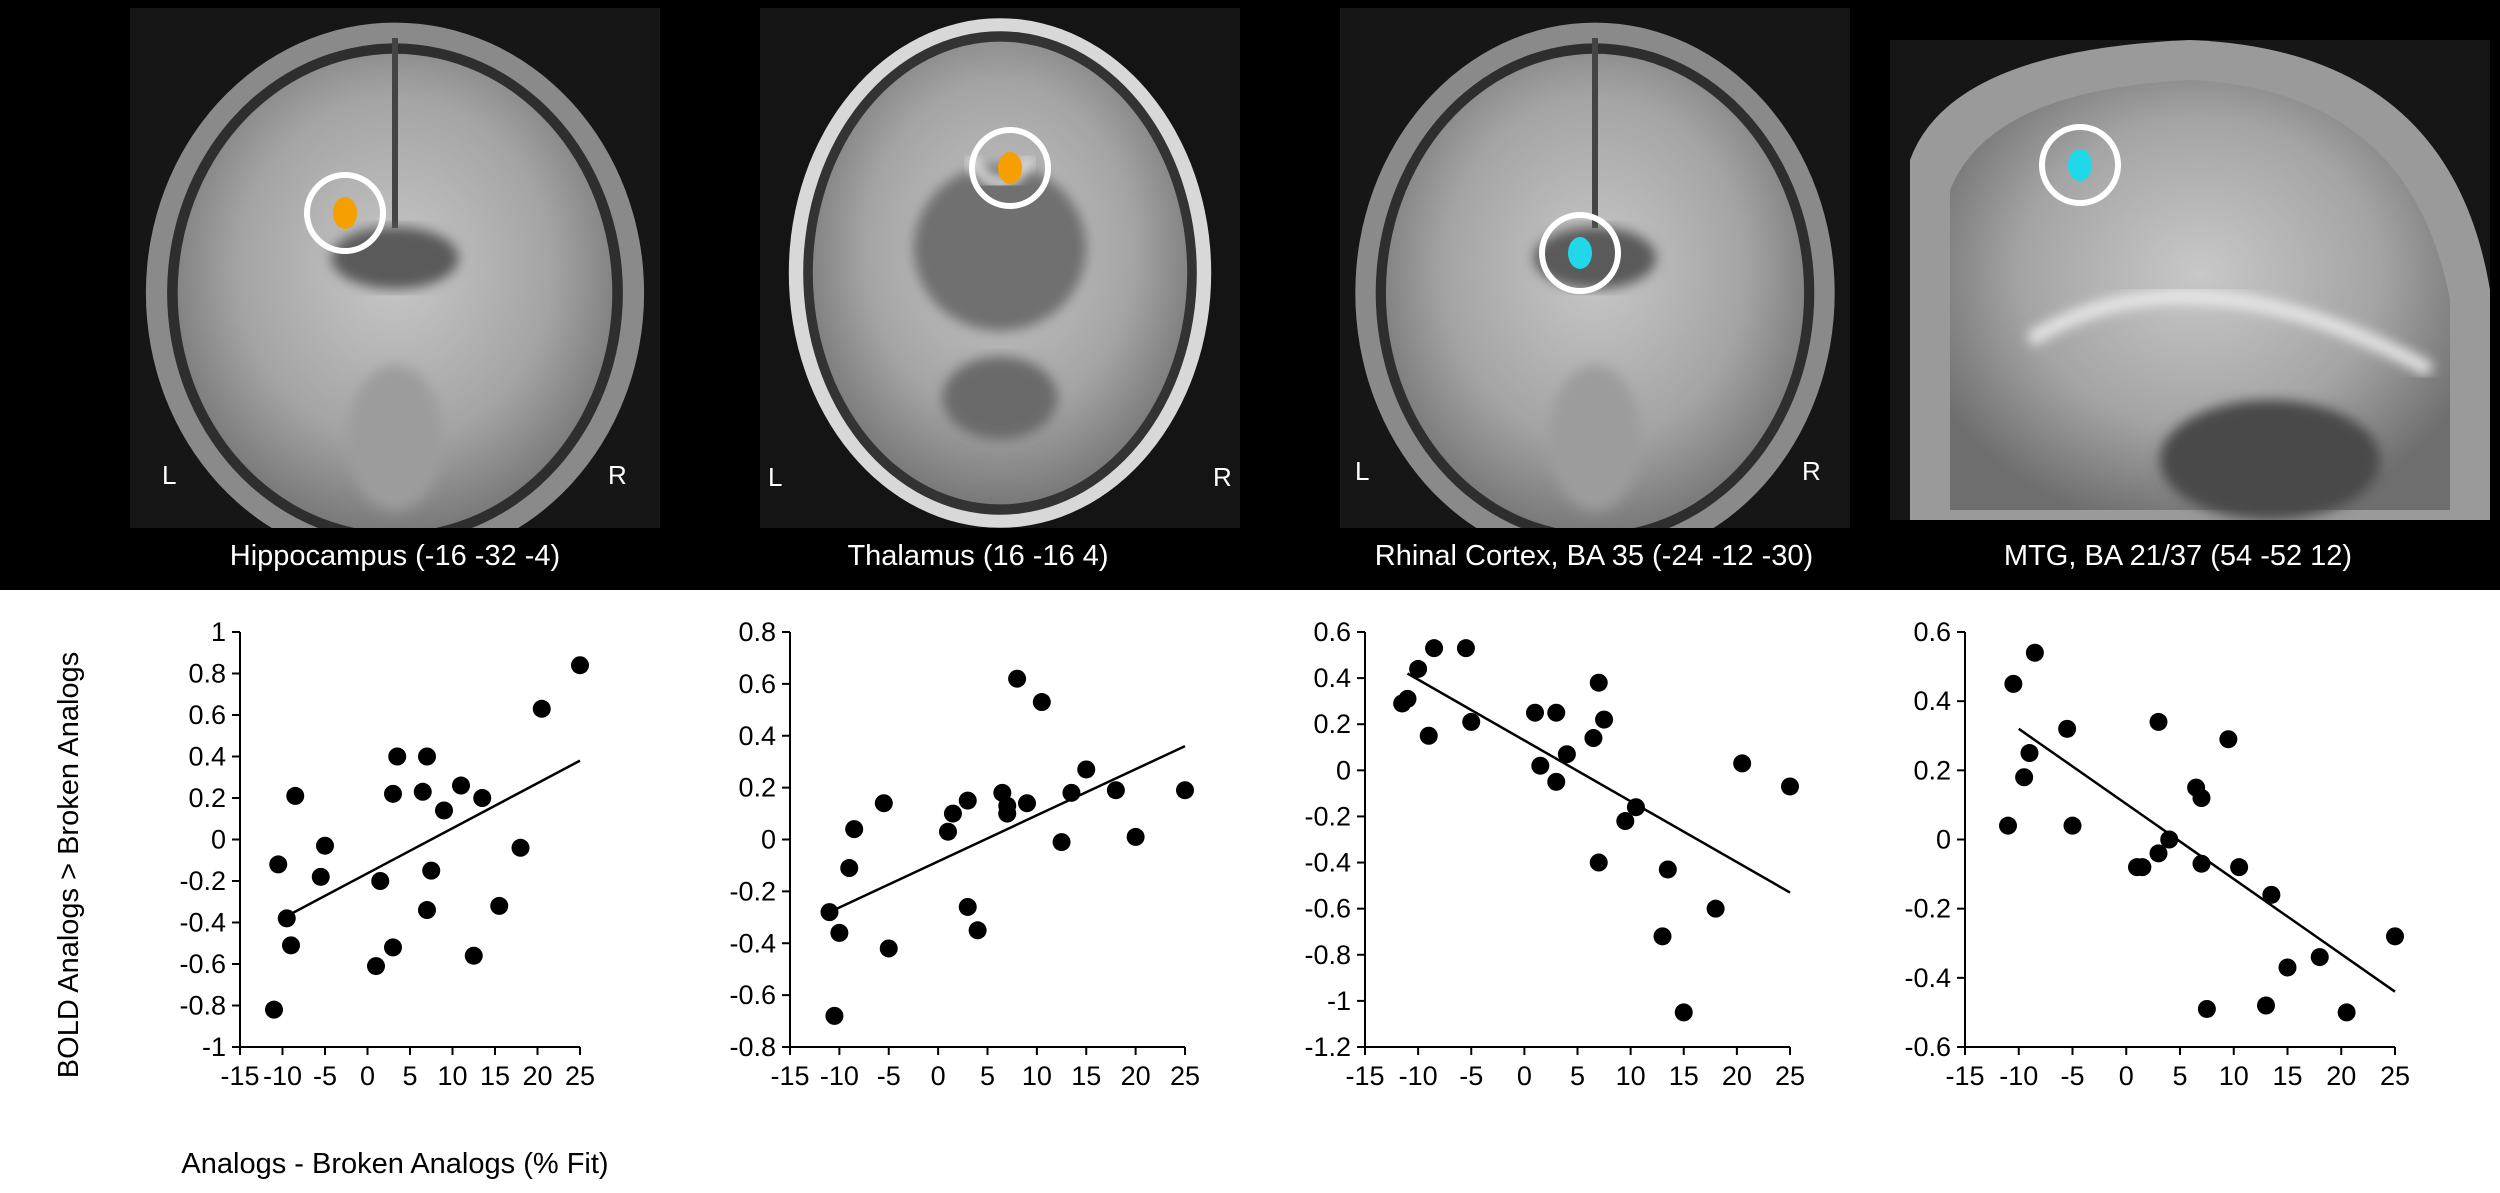 Image resolution: width=2500 pixels, height=1193 pixels. What do you see at coordinates (202, 881) in the screenshot?
I see `y-tick-label: -0.2` at bounding box center [202, 881].